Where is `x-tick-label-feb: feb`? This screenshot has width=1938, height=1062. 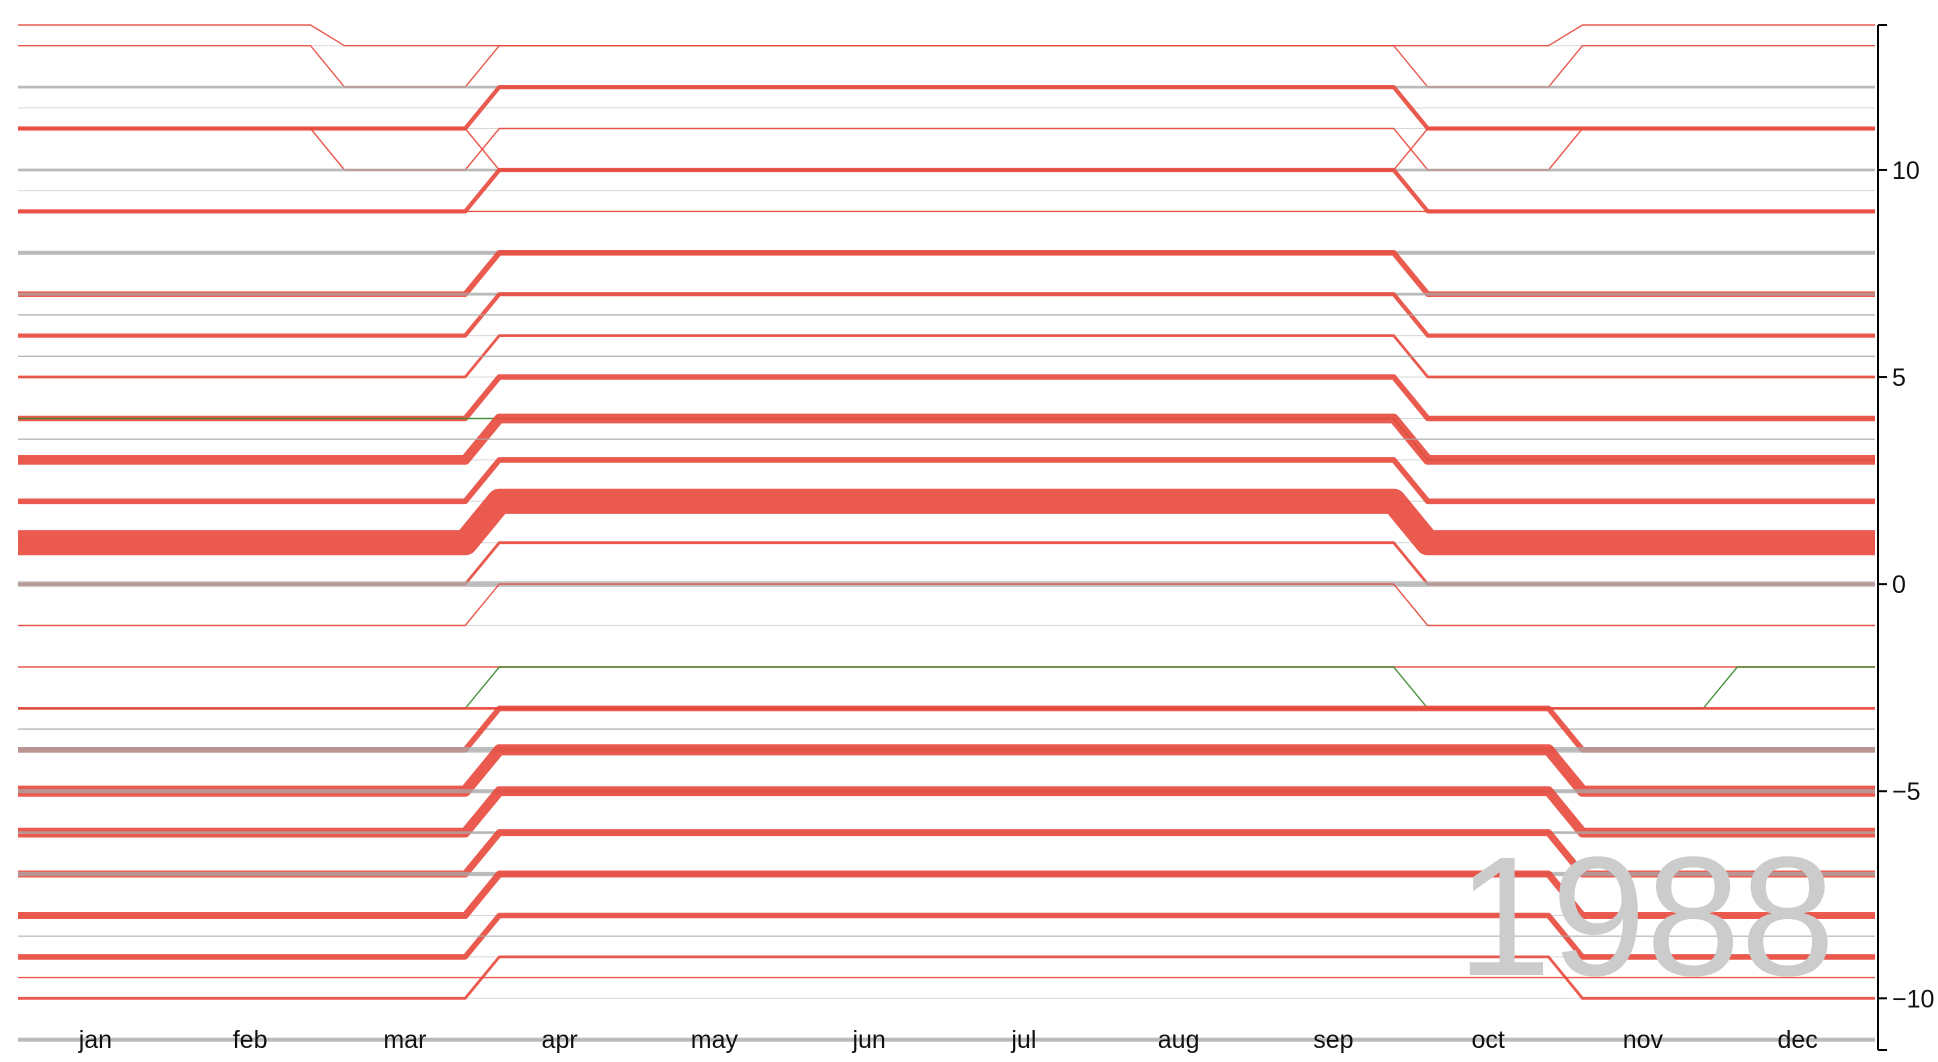 x-tick-label-feb: feb is located at coordinates (250, 1040).